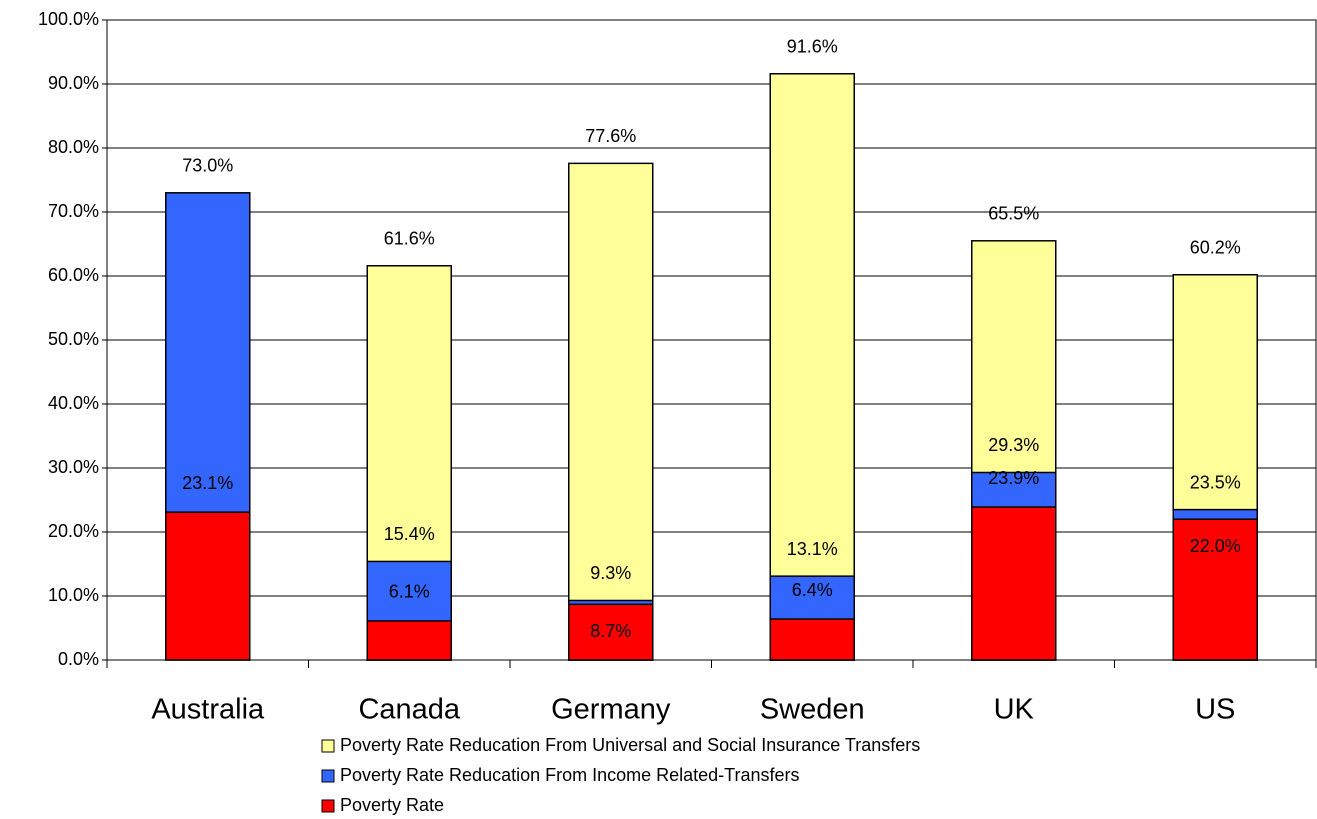 This screenshot has height=819, width=1317. I want to click on x-tick-label: Germany, so click(611, 710).